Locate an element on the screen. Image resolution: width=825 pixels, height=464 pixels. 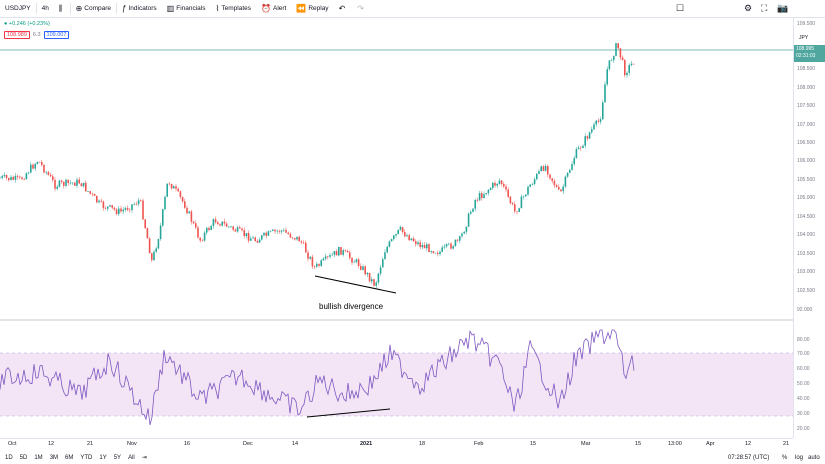
snapshot-button: 📷 is located at coordinates (782, 8).